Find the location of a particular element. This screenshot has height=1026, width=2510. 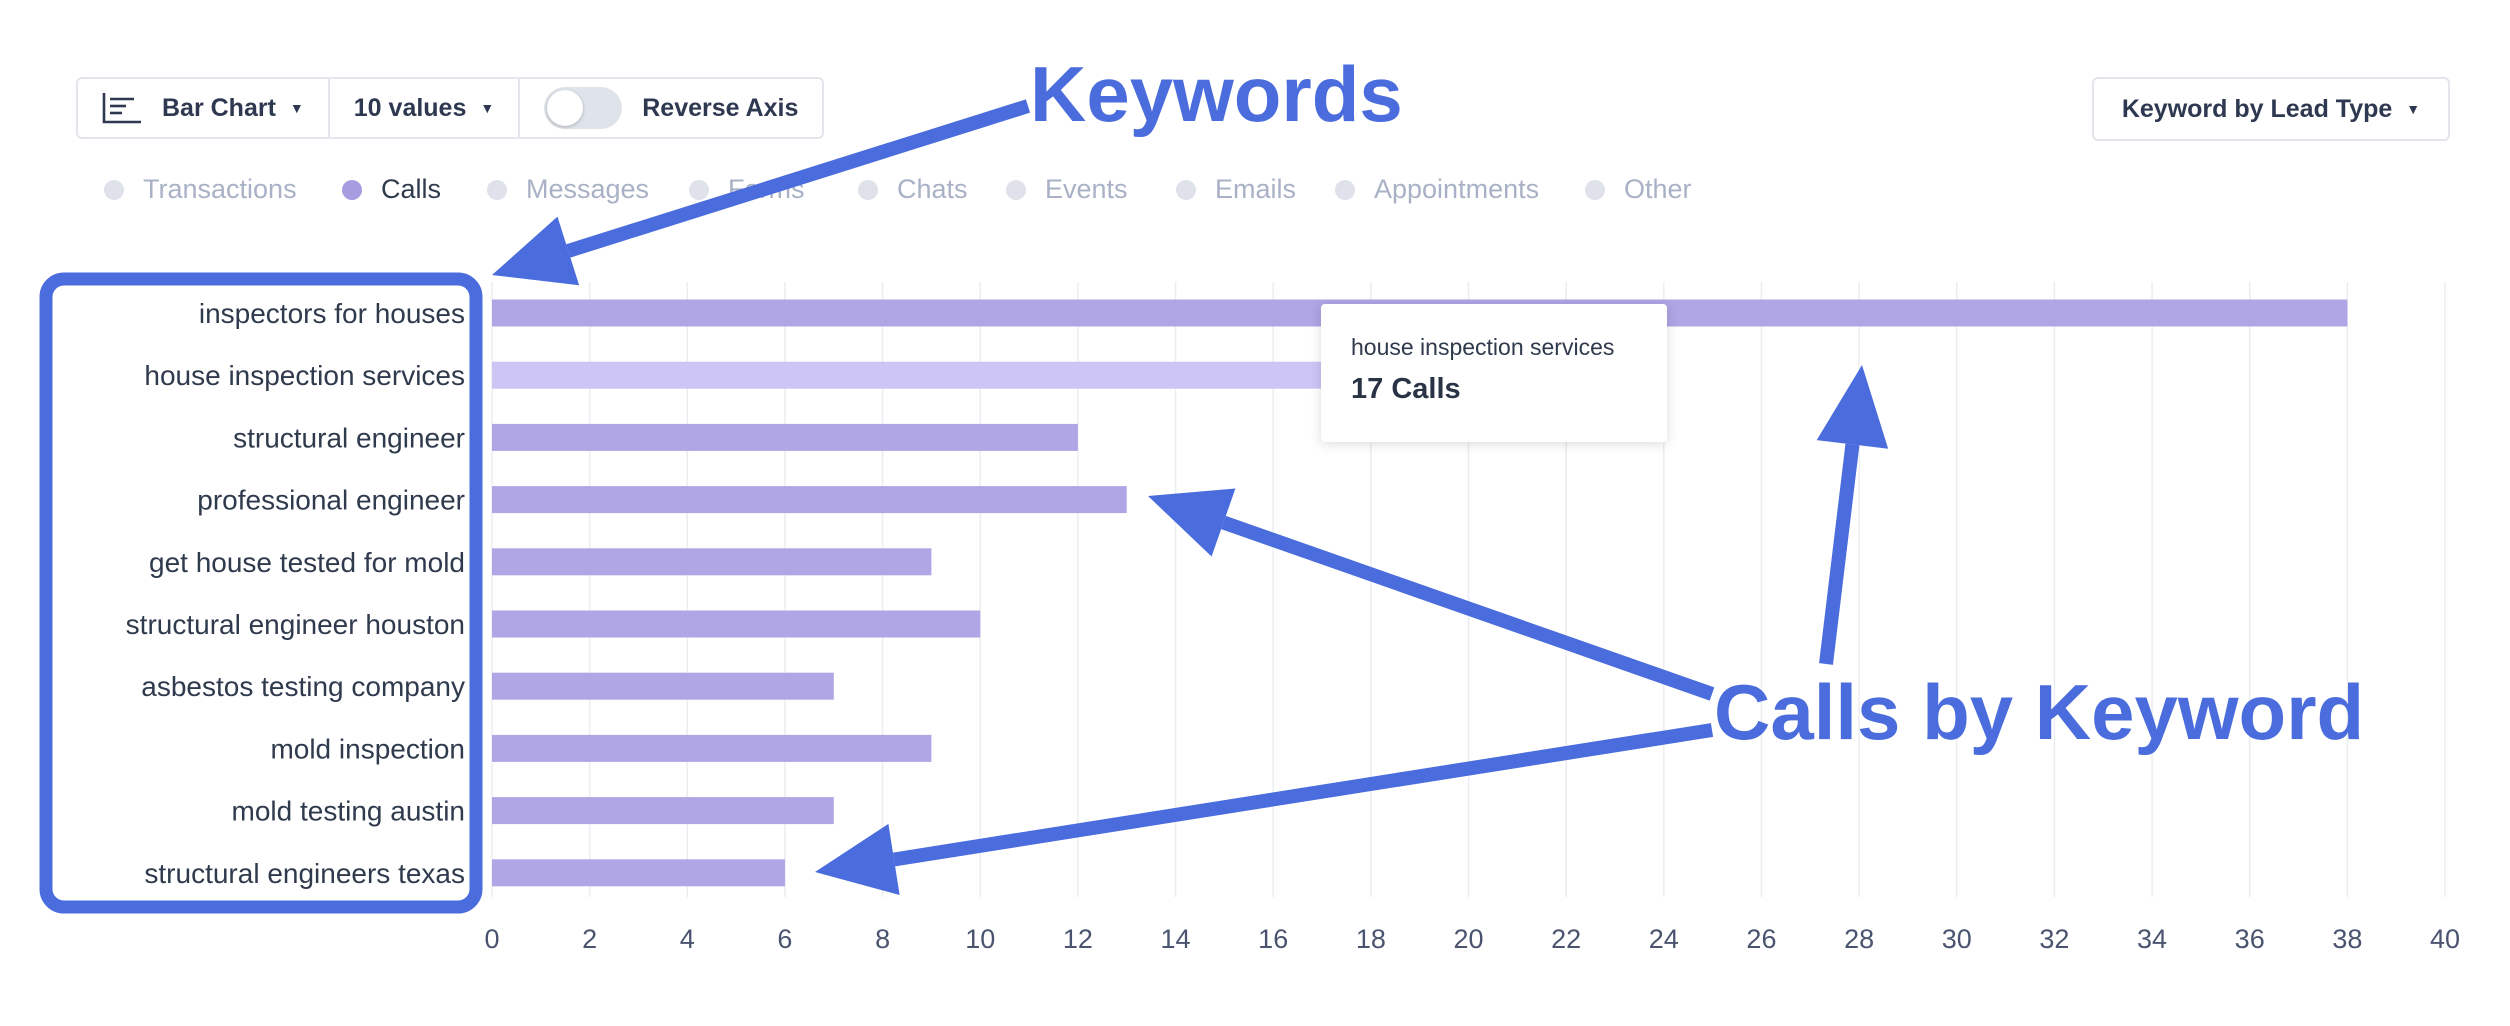

x-tick-label: 2 is located at coordinates (589, 939).